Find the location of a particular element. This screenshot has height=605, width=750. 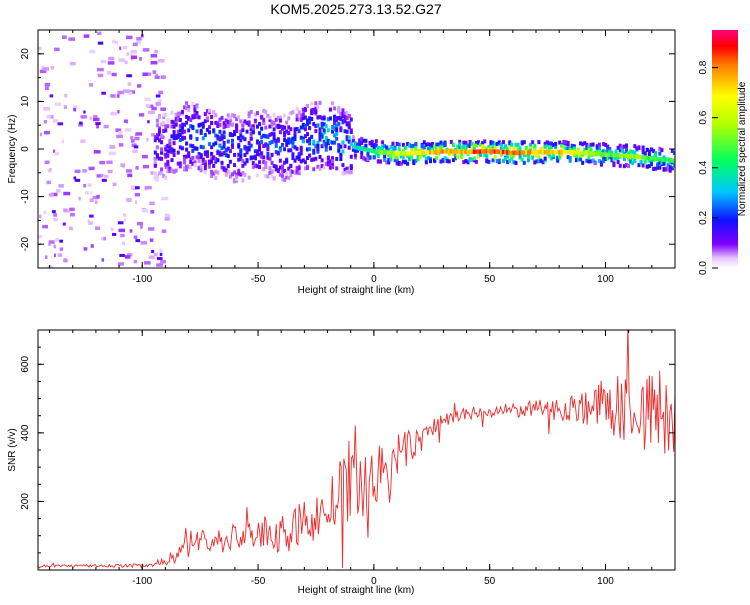

snr-y-tick-label: 400 is located at coordinates (25, 432).